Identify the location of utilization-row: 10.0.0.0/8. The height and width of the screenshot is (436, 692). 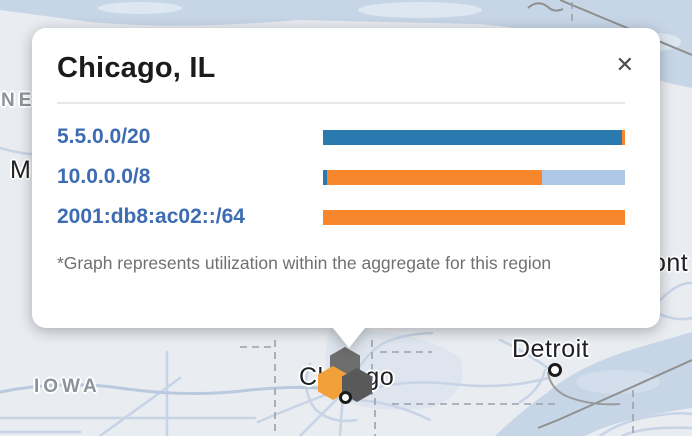
(341, 177).